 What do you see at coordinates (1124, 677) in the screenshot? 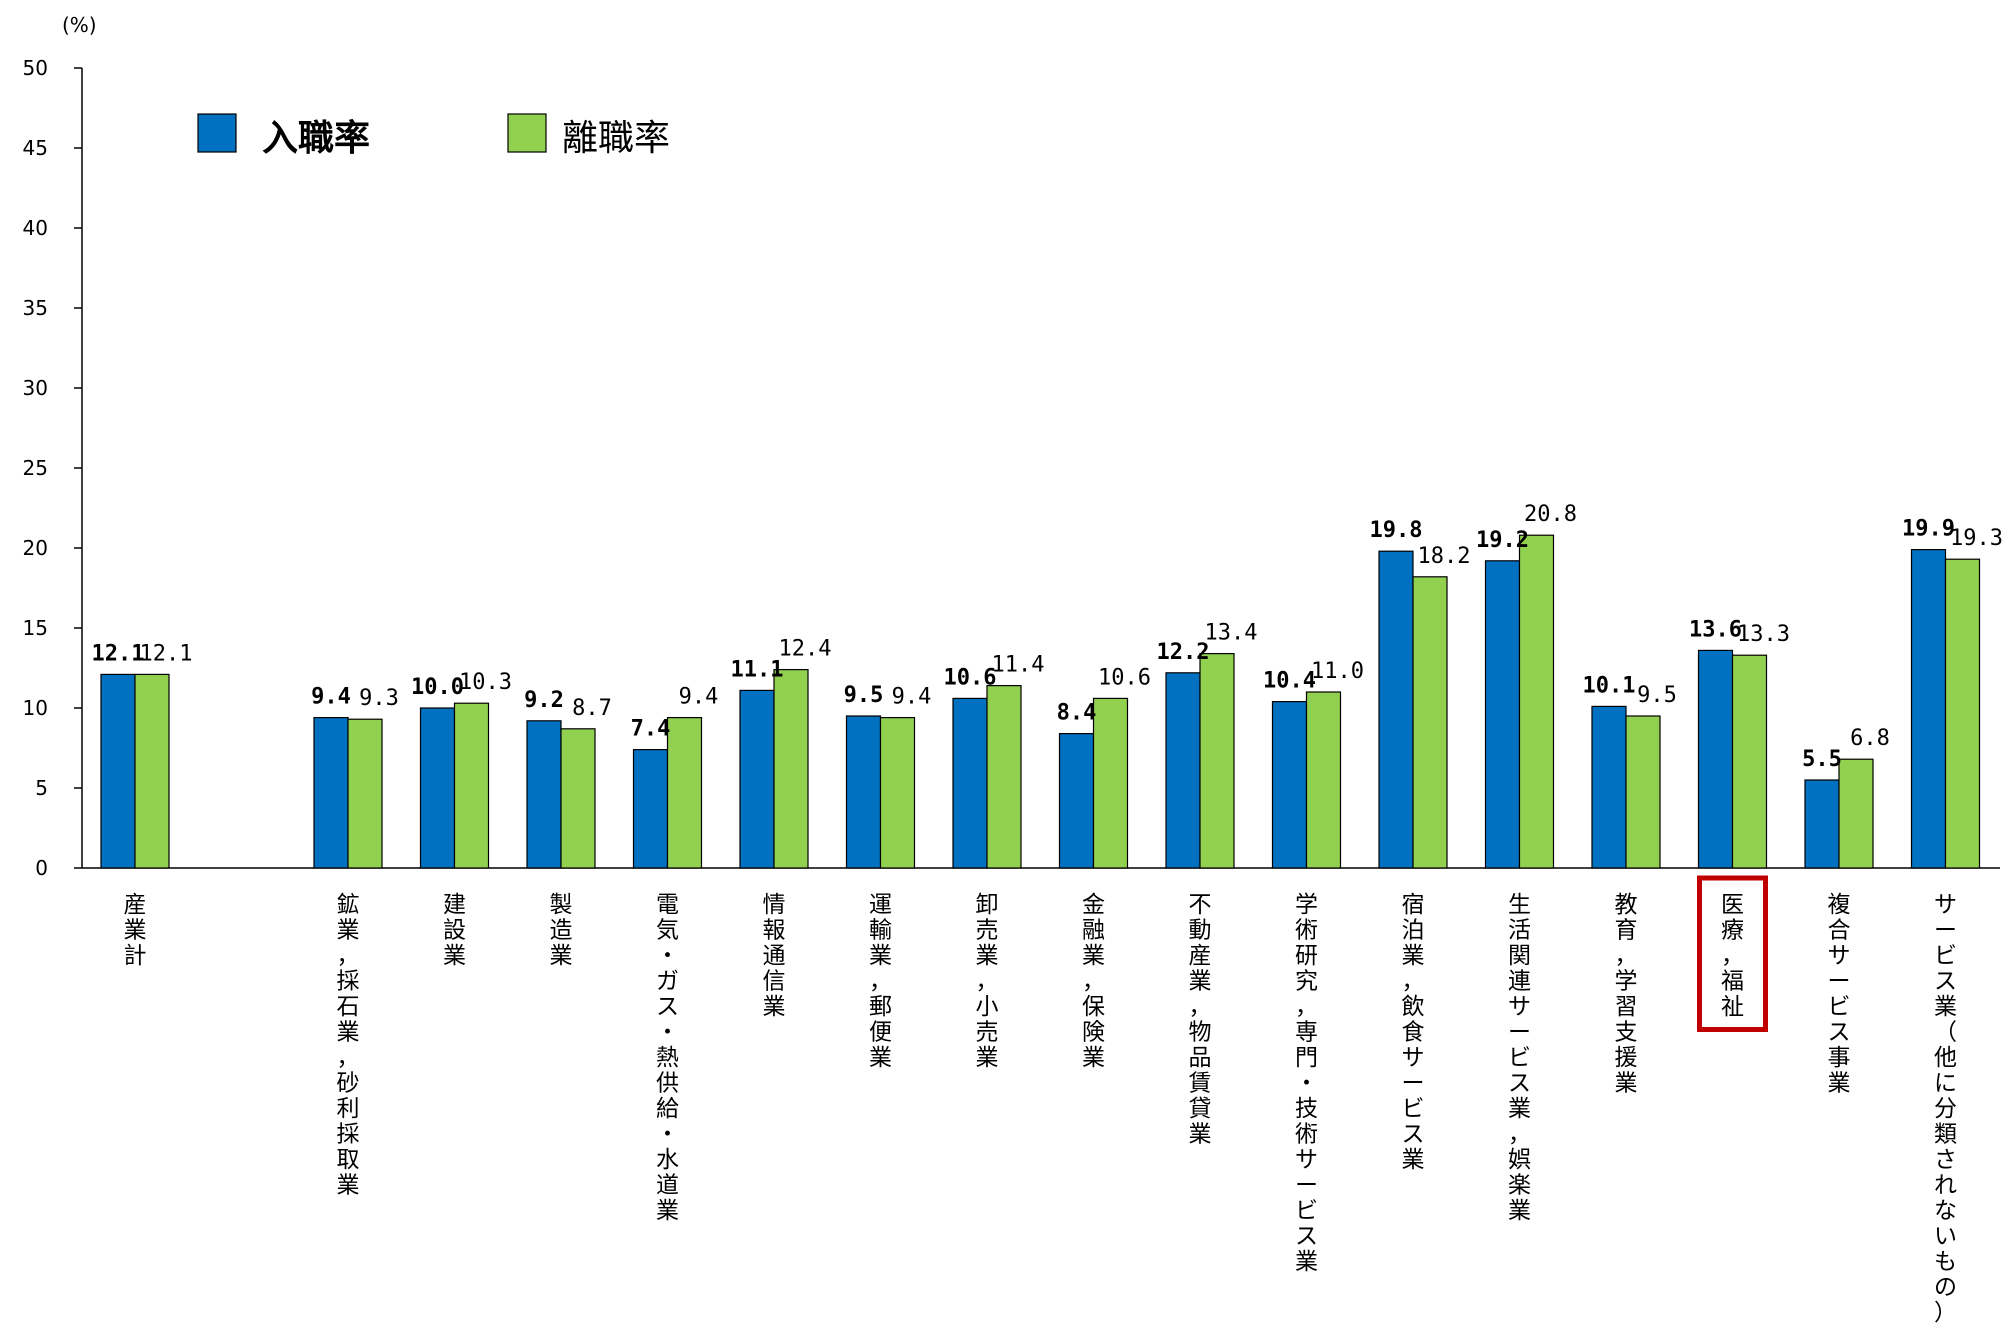
I see `value-label-separation-rate: 10.6` at bounding box center [1124, 677].